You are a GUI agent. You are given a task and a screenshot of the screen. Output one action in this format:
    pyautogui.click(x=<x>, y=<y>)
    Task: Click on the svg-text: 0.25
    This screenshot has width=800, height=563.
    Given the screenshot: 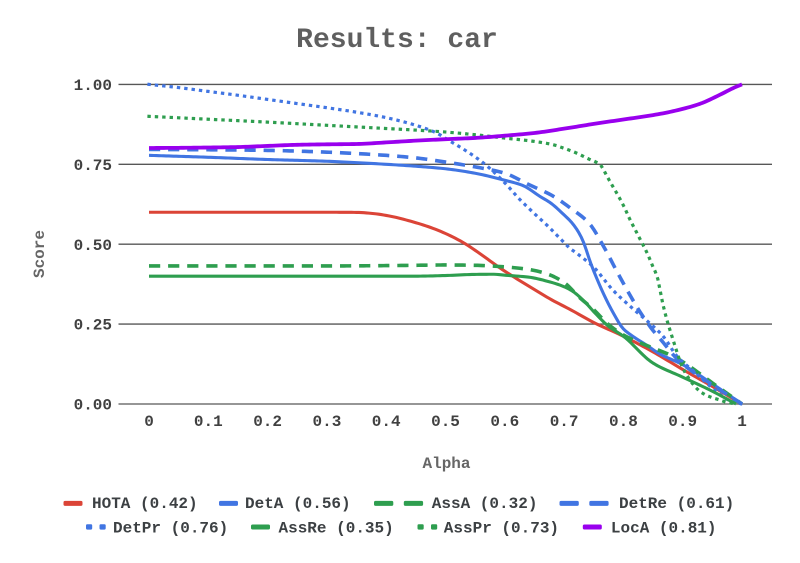 What is the action you would take?
    pyautogui.click(x=93, y=326)
    